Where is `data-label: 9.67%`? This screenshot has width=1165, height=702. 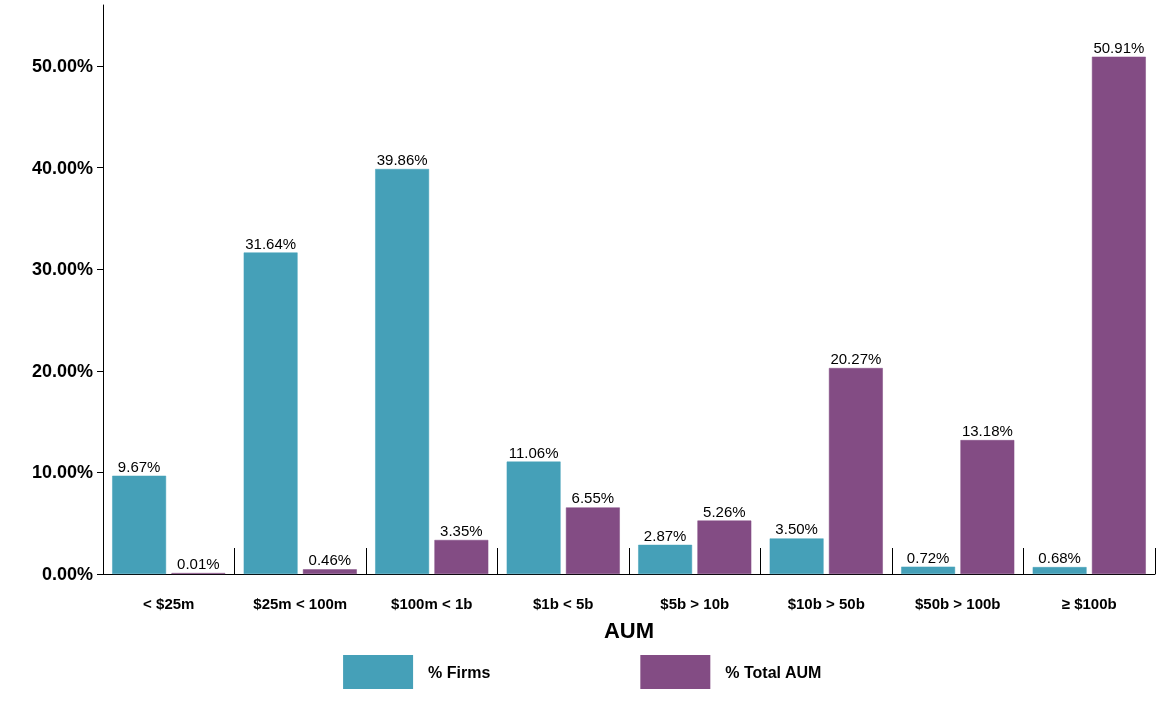 data-label: 9.67% is located at coordinates (139, 466).